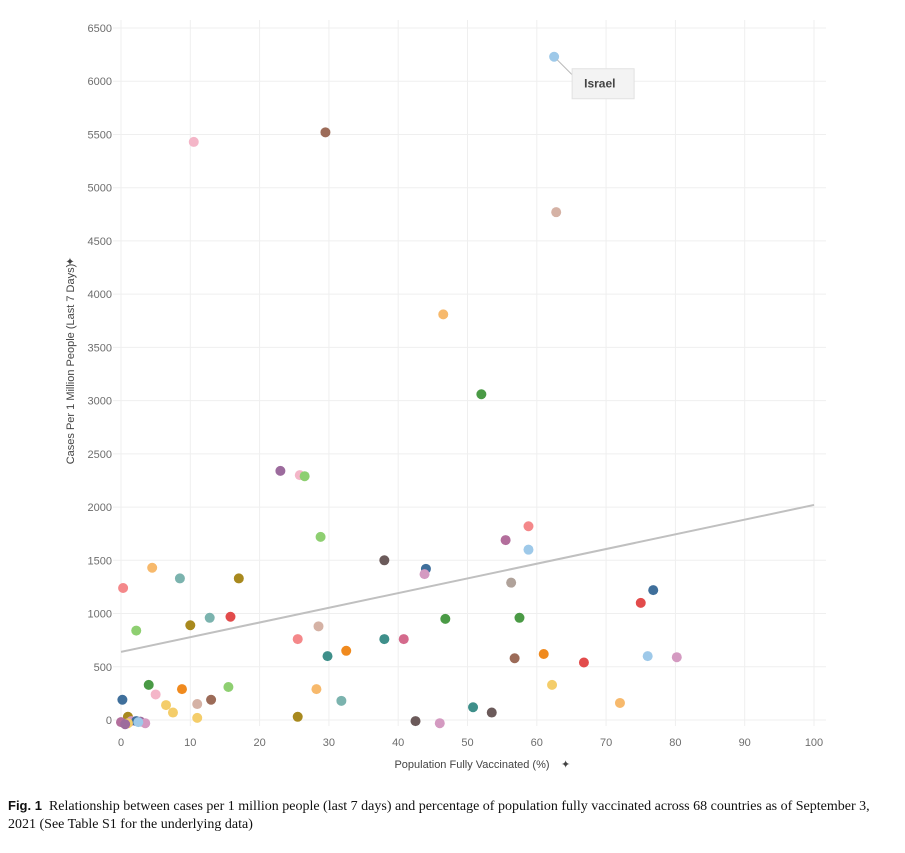 The width and height of the screenshot is (905, 853). I want to click on x-axis-pin-icon: ✦, so click(565, 765).